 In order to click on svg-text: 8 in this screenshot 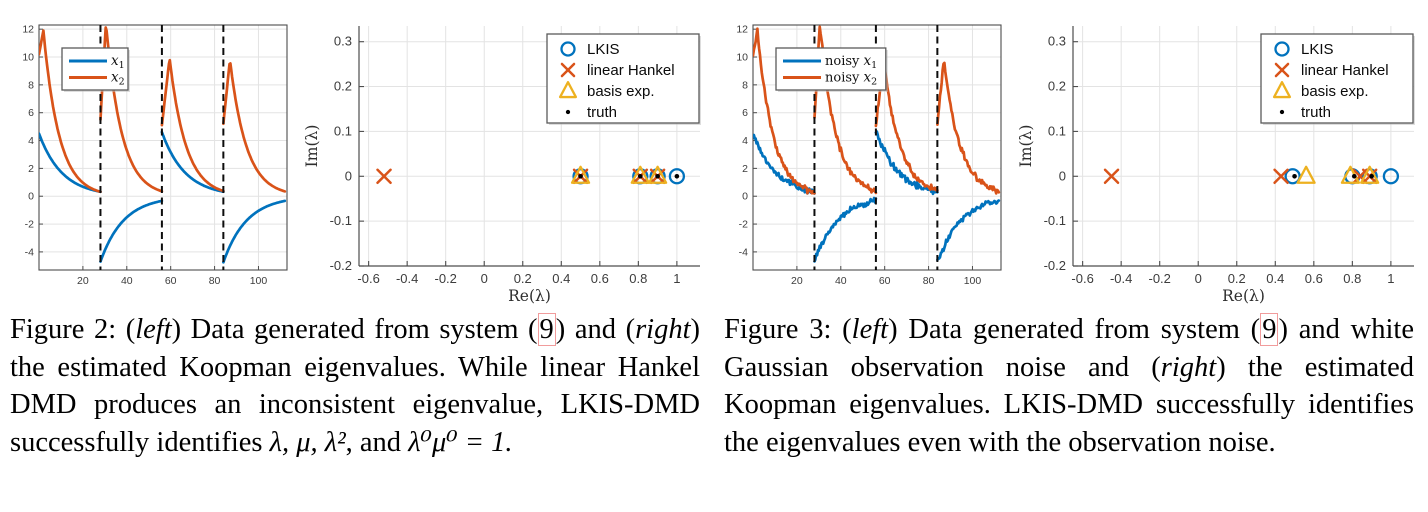, I will do `click(745, 85)`.